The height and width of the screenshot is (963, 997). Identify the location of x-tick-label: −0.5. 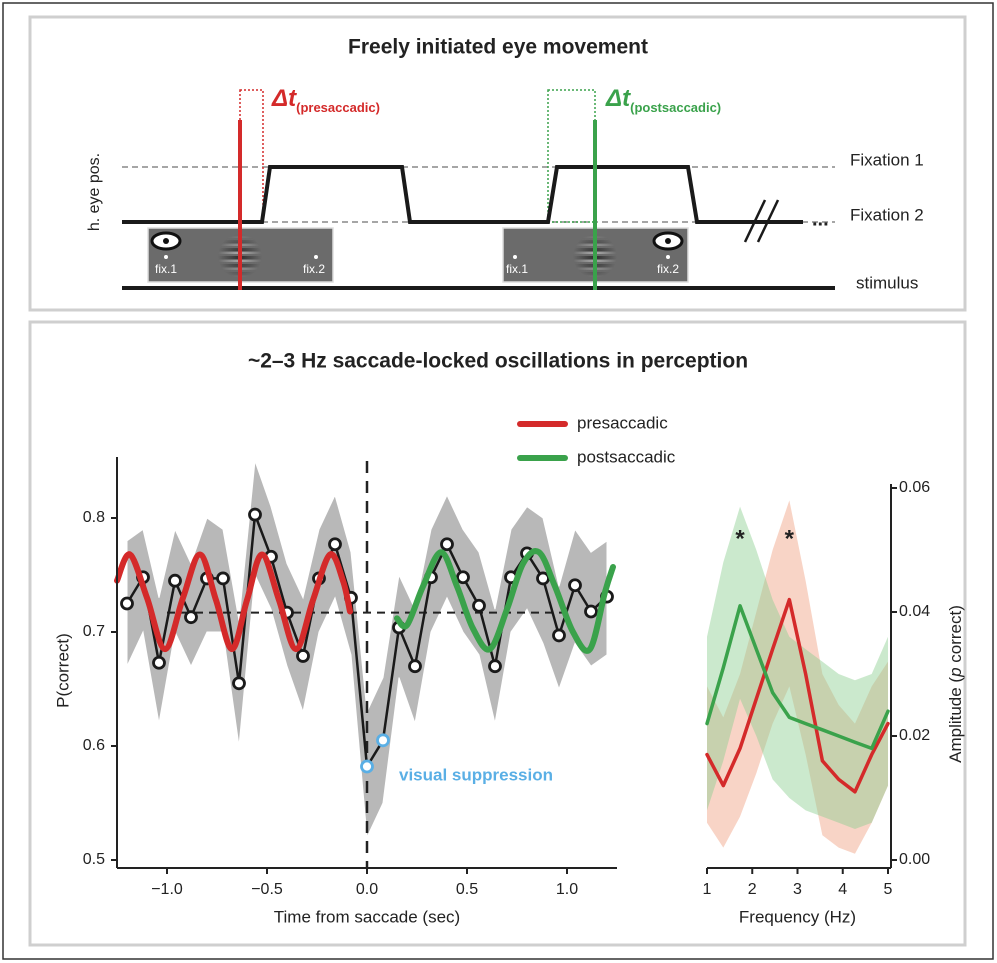
(267, 889).